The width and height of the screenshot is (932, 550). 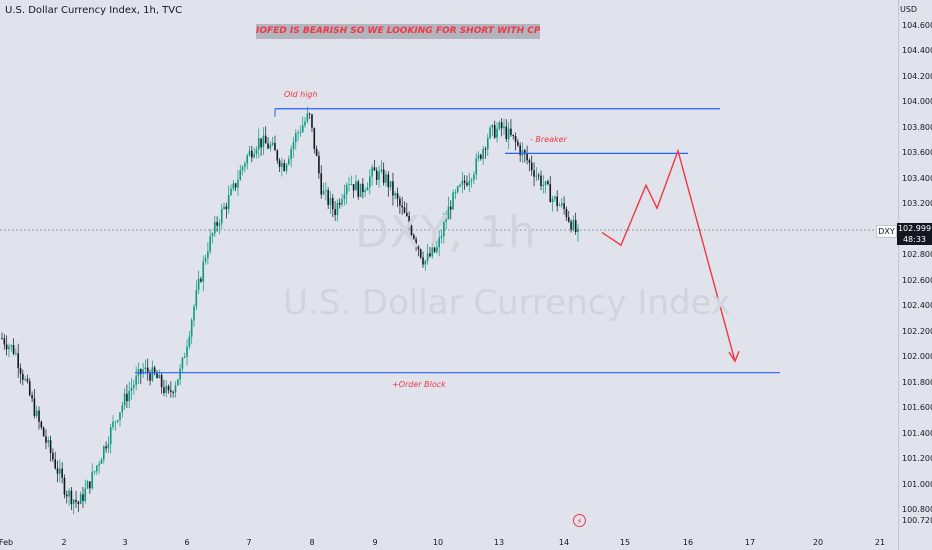 I want to click on price-tick-label: 104.000, so click(x=917, y=102).